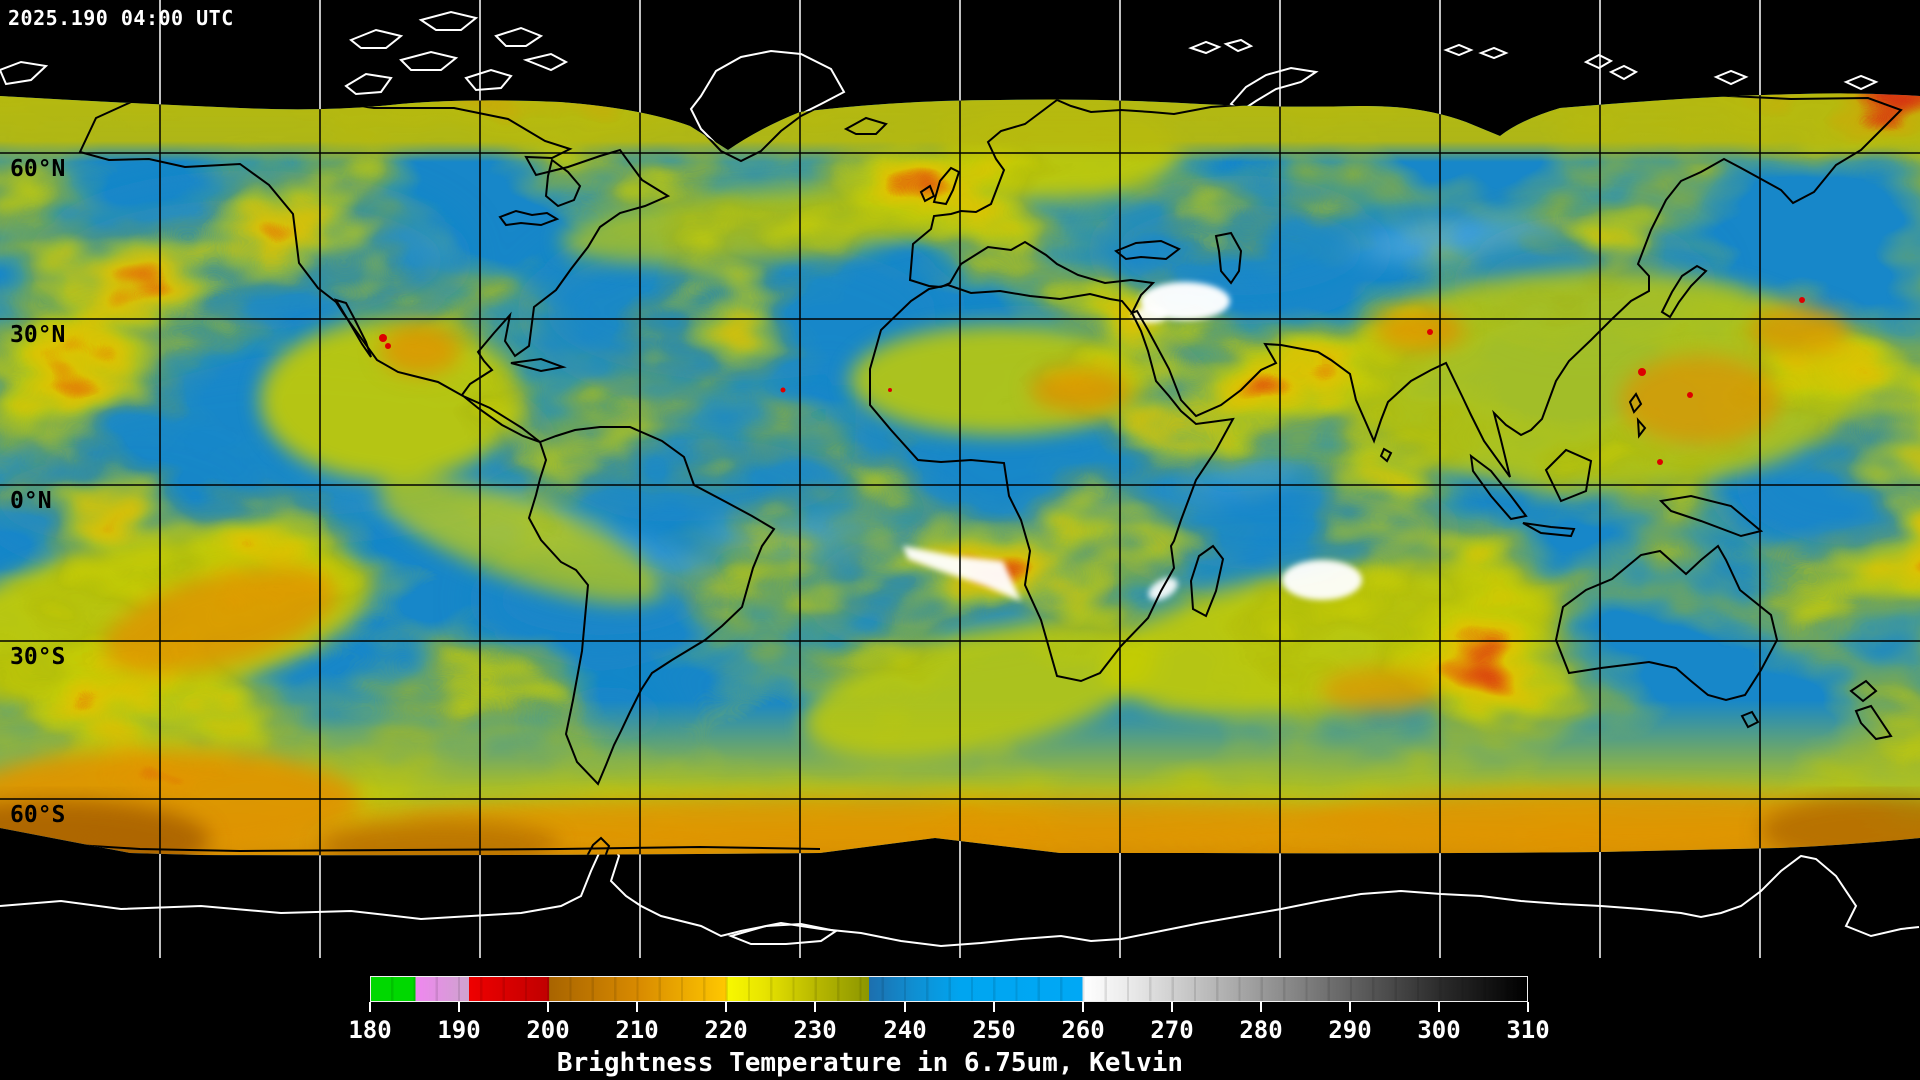 This screenshot has height=1080, width=1920. What do you see at coordinates (637, 1030) in the screenshot?
I see `colorbar-tick-210: 210` at bounding box center [637, 1030].